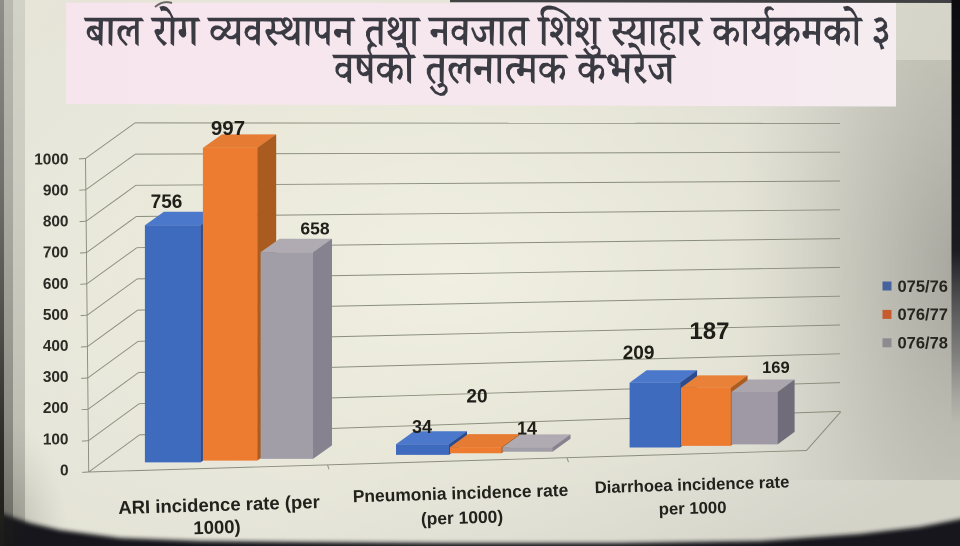 The height and width of the screenshot is (546, 960). Describe the element at coordinates (692, 508) in the screenshot. I see `svg-text: per 1000` at that location.